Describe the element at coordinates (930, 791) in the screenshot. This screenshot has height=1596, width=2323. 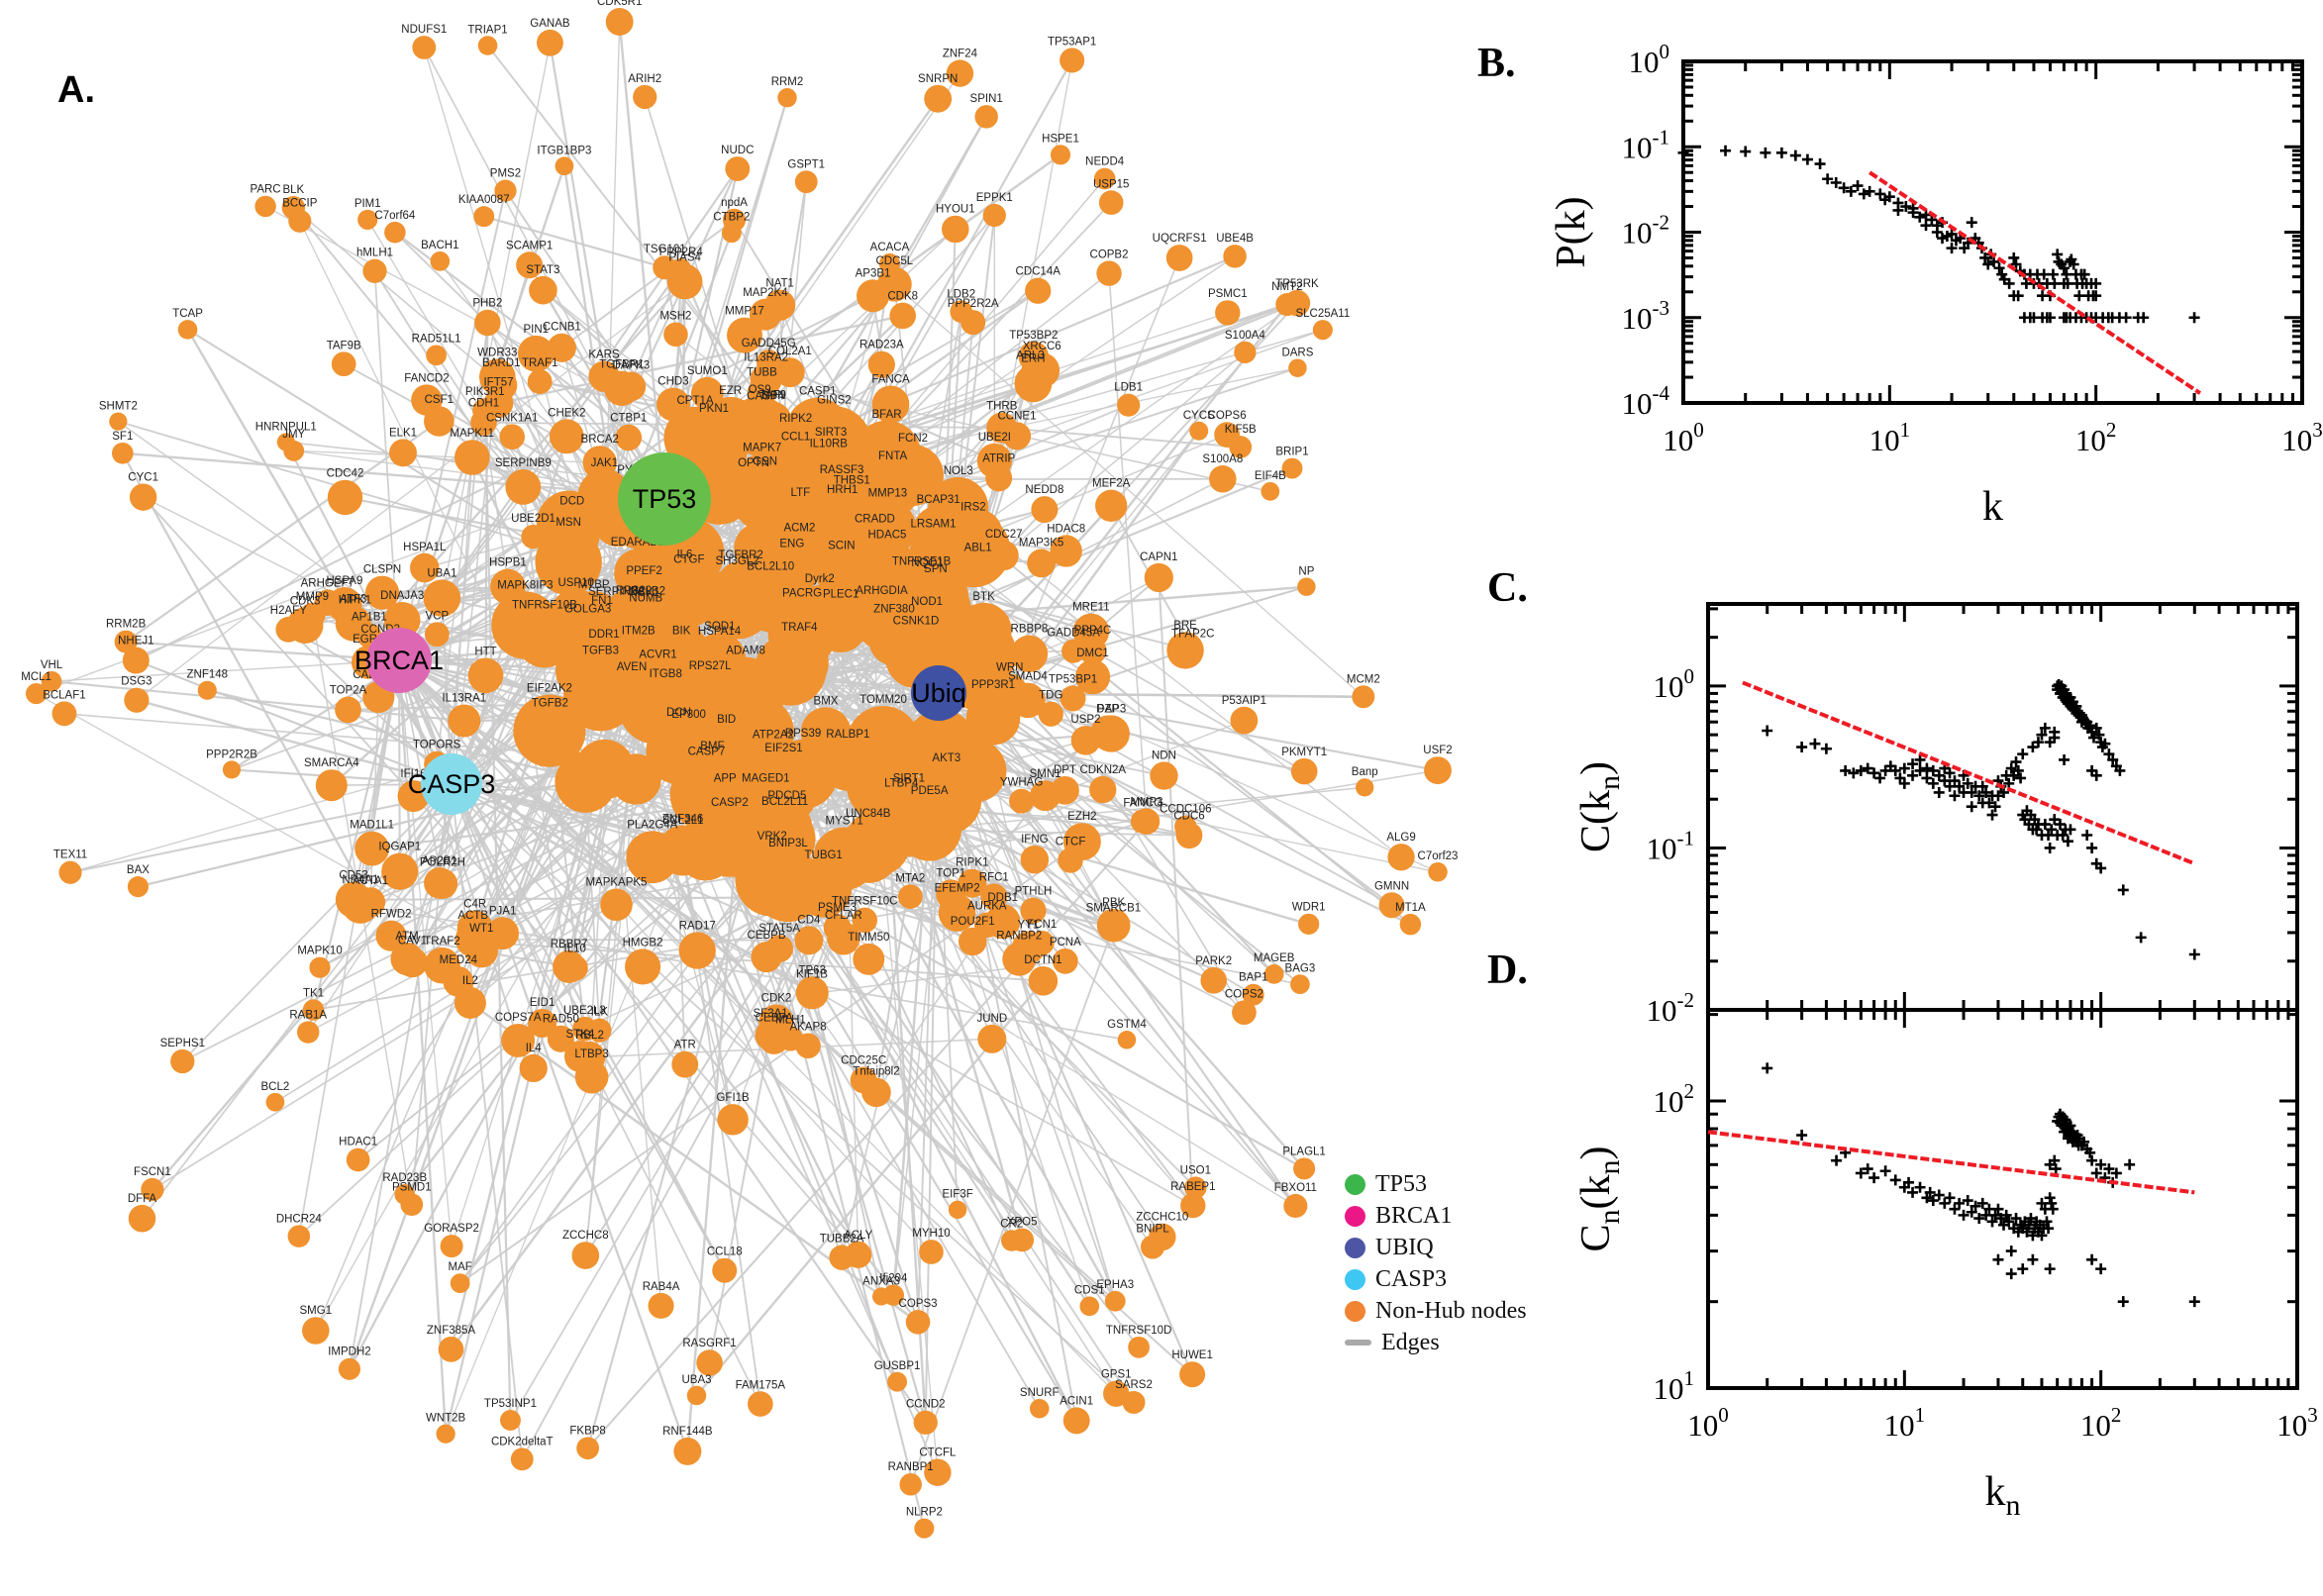
I see `network-node-label: PDE5A` at that location.